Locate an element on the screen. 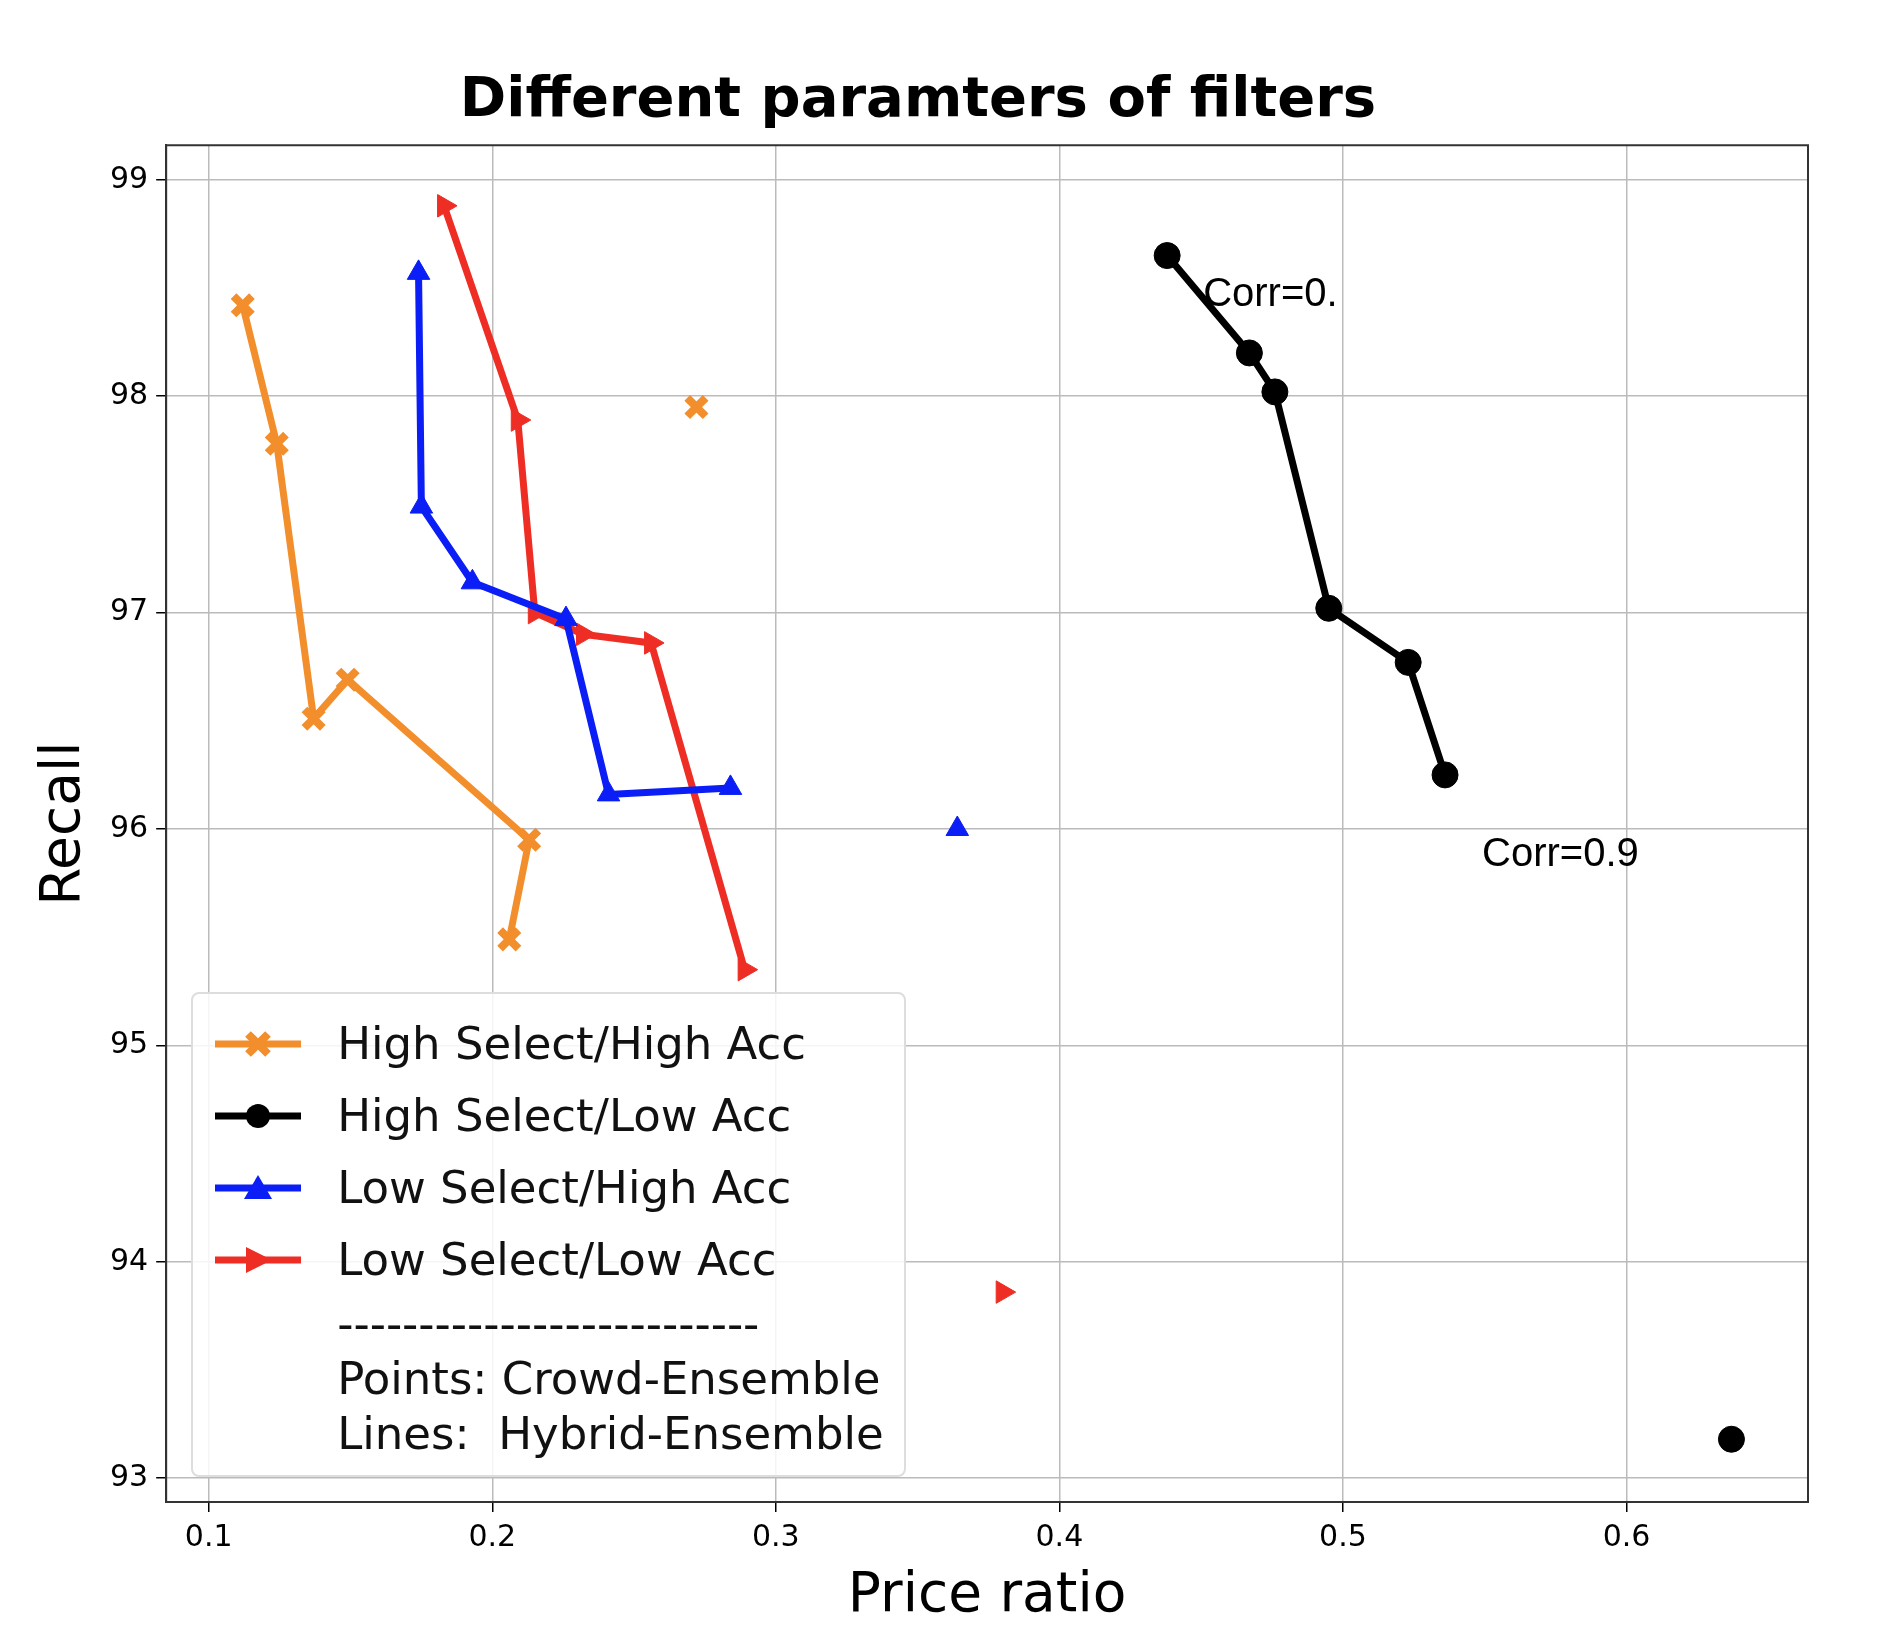  y-tick-label: 94 is located at coordinates (129, 1259).